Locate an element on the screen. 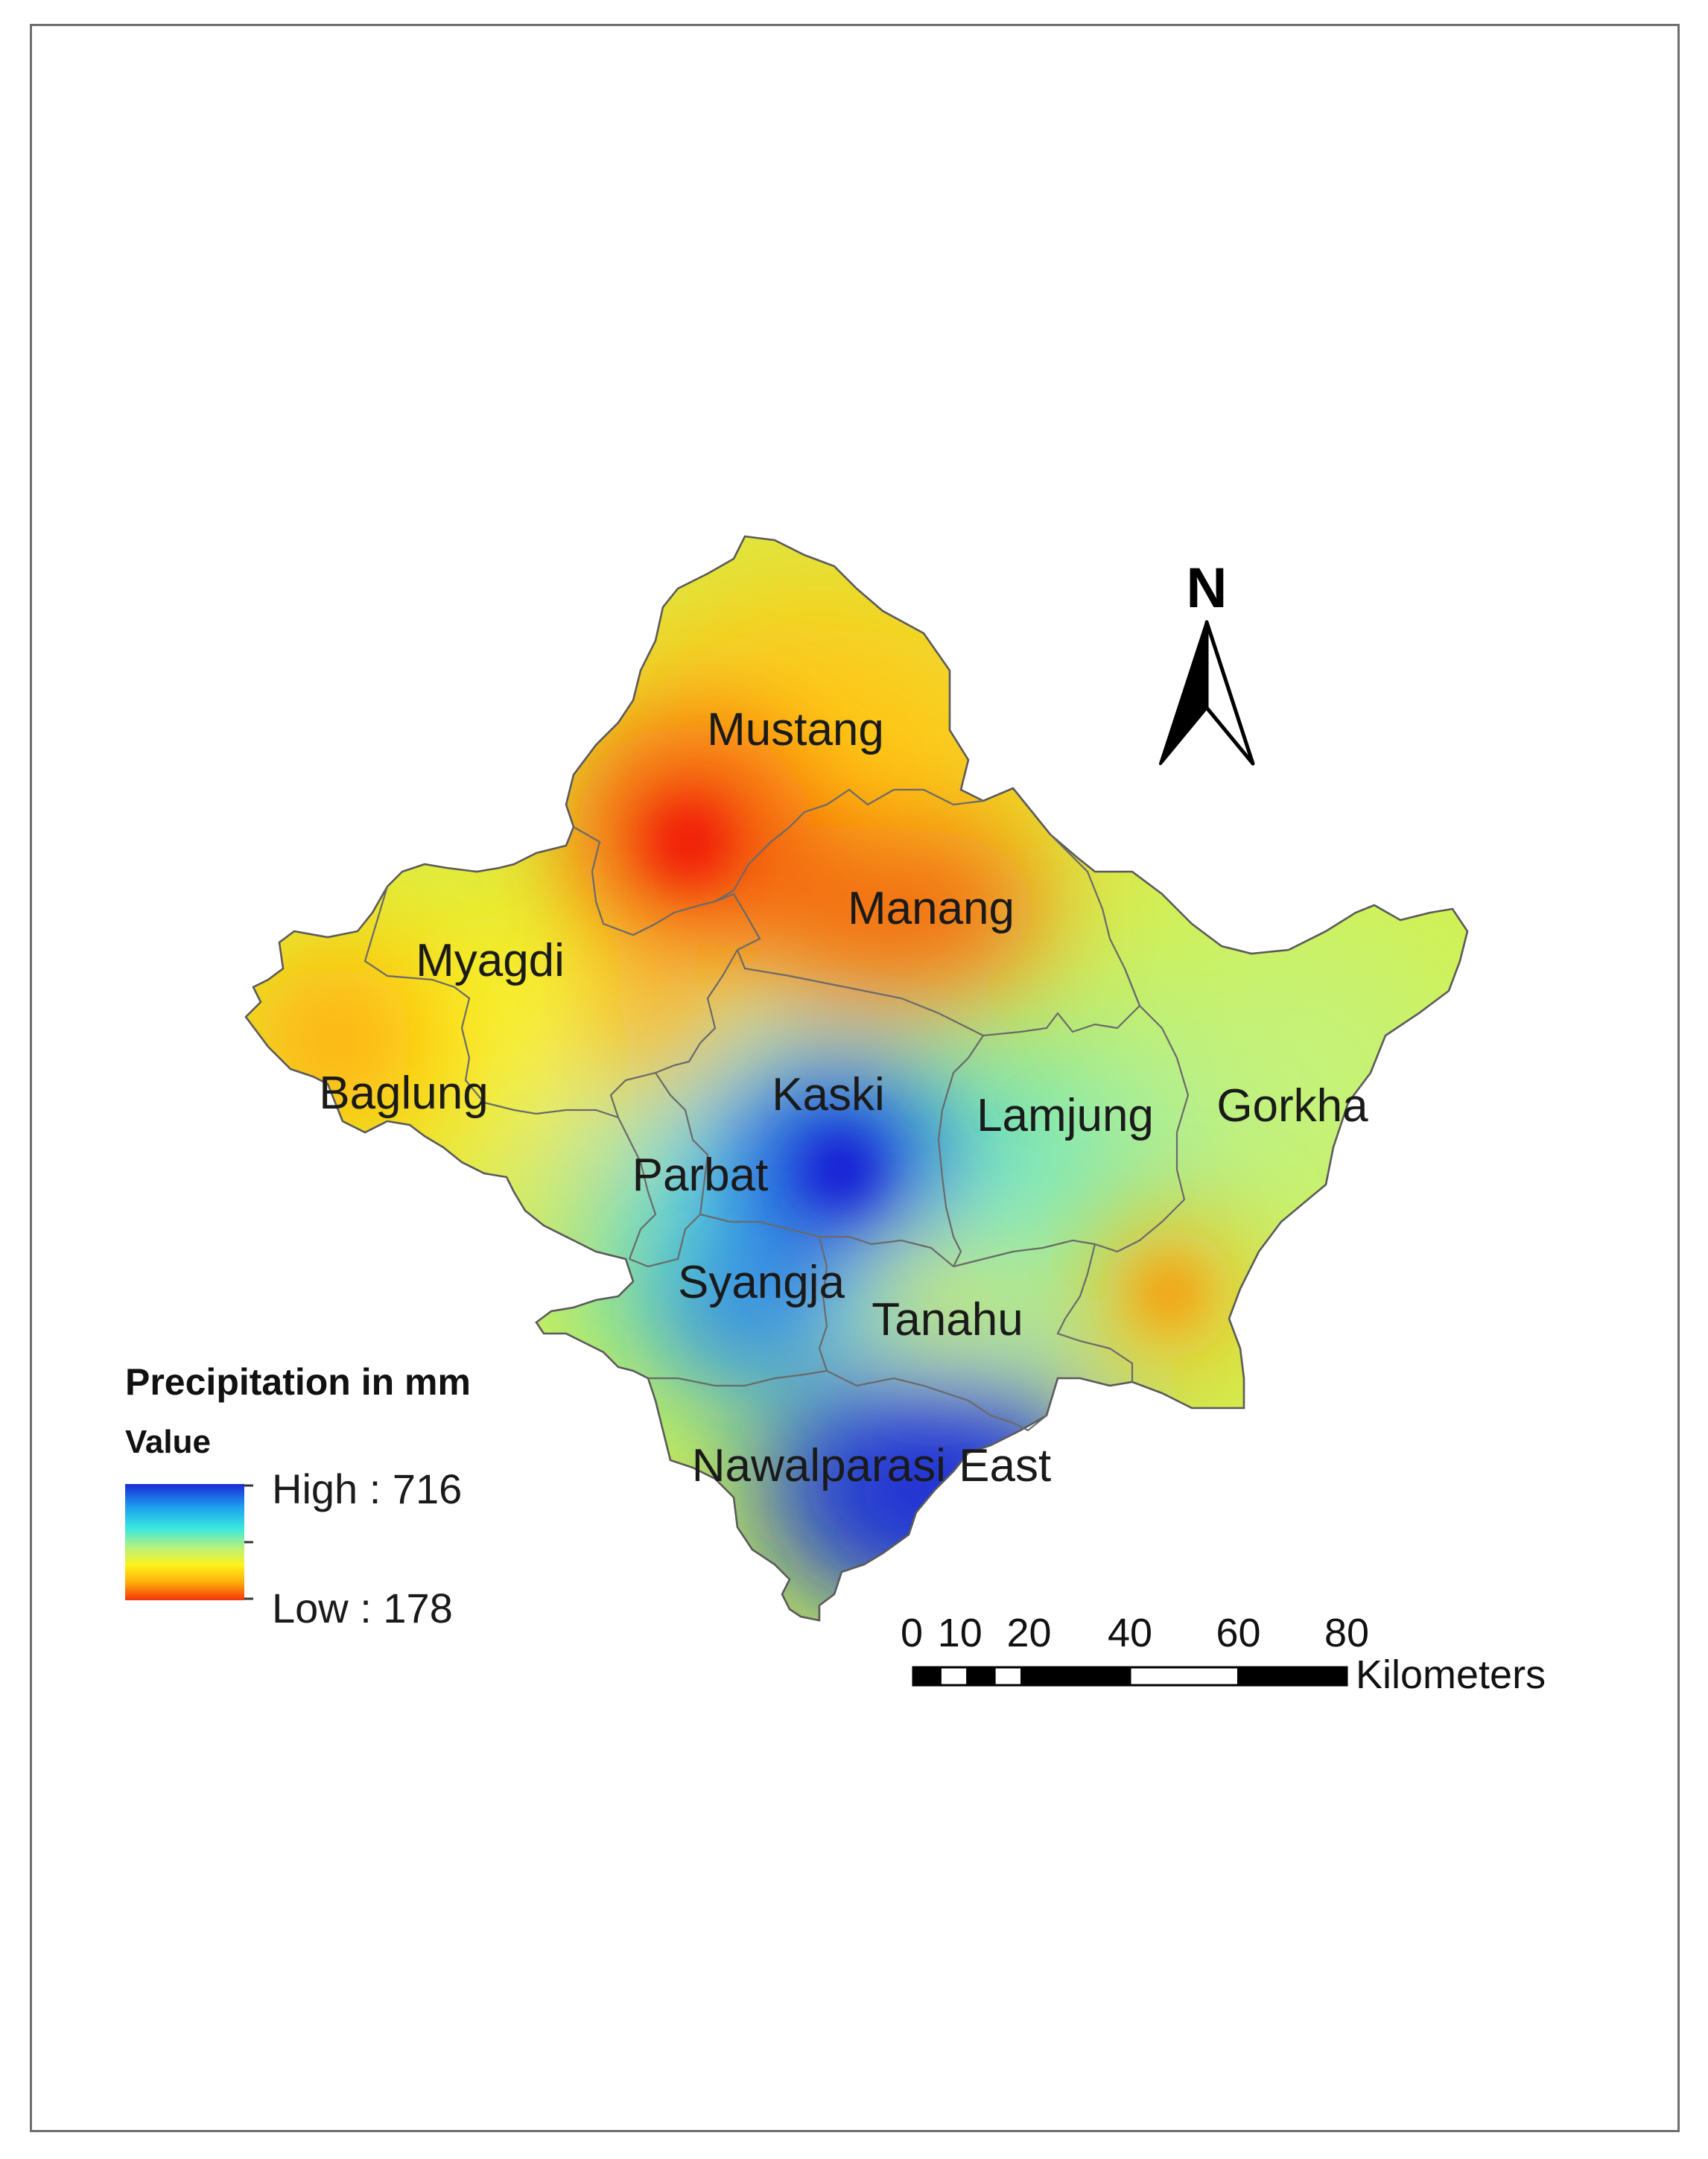  scale-tick-label: 80 is located at coordinates (1346, 1633).